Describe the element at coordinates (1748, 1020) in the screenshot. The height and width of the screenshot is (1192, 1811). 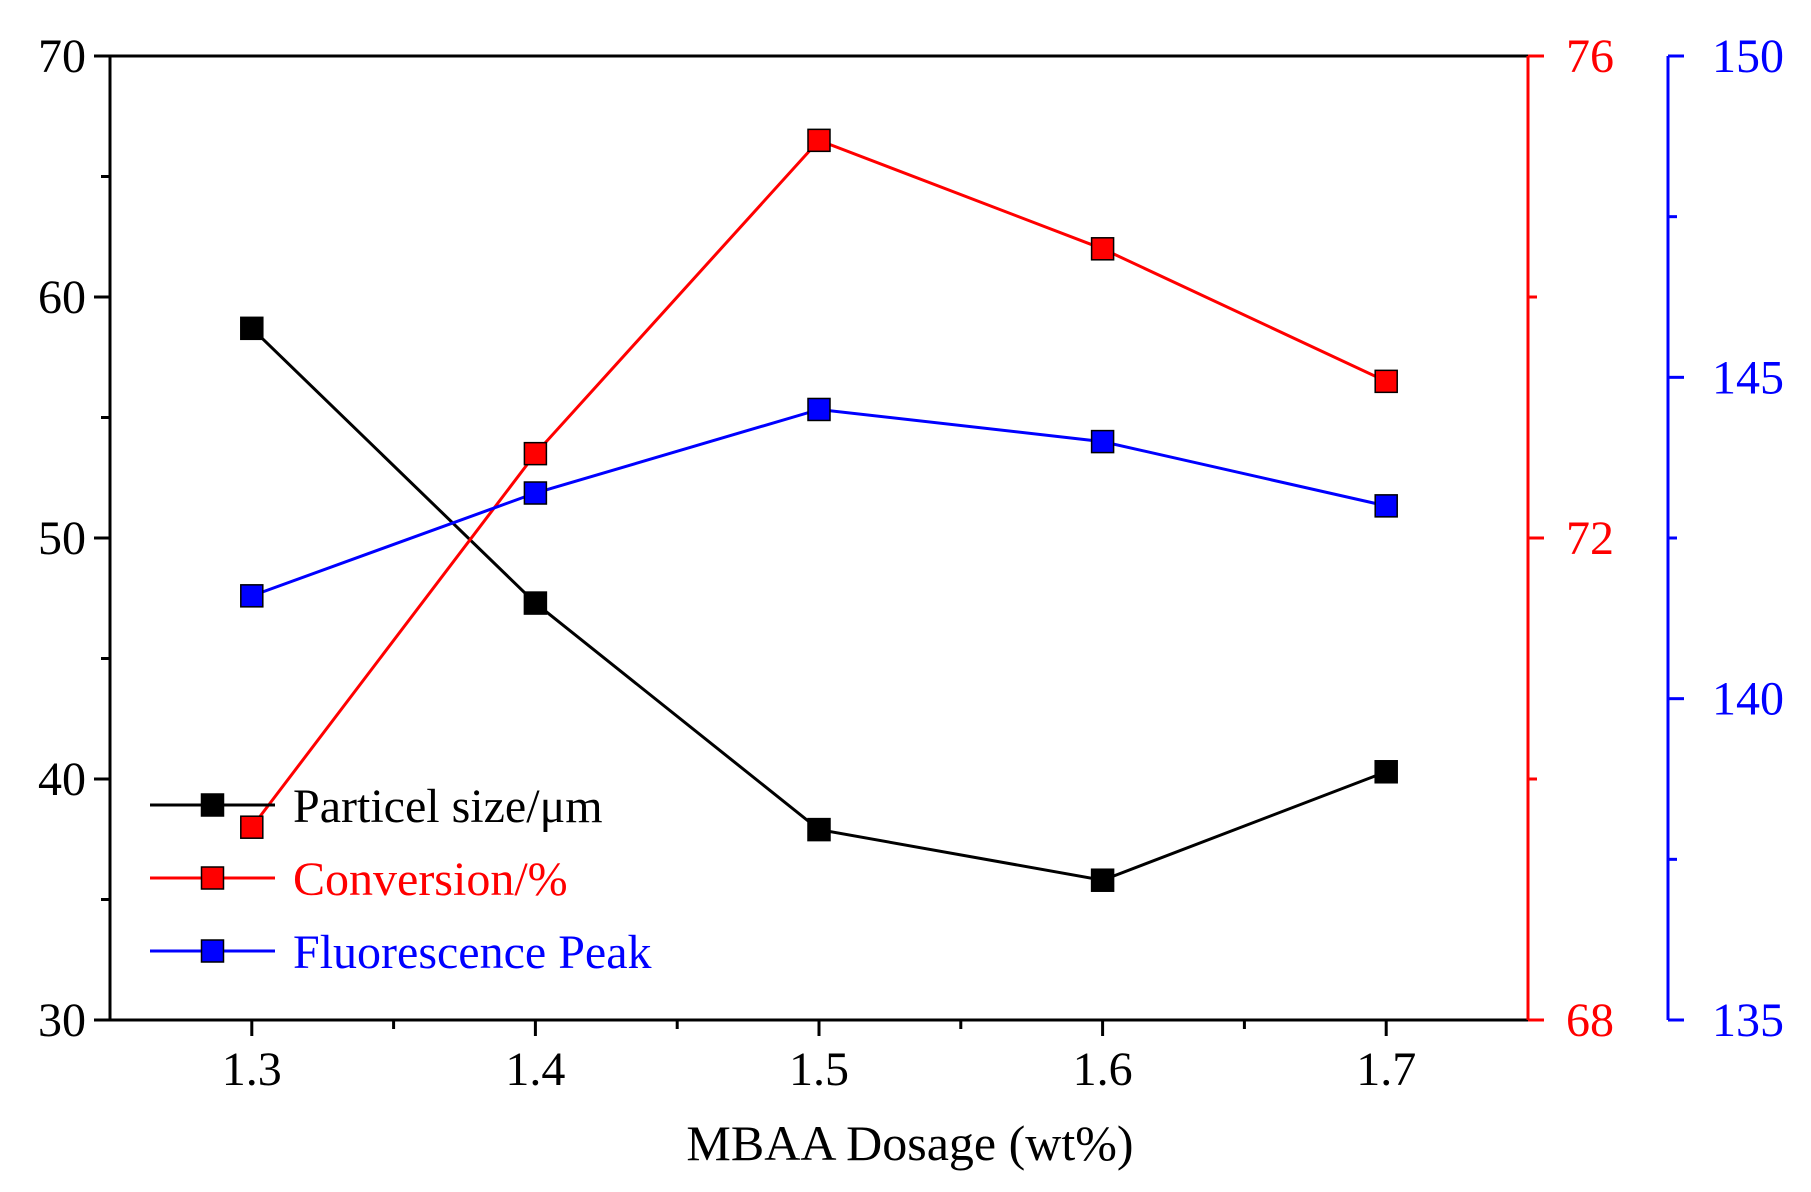
I see `right2-y-tick-label: 135` at that location.